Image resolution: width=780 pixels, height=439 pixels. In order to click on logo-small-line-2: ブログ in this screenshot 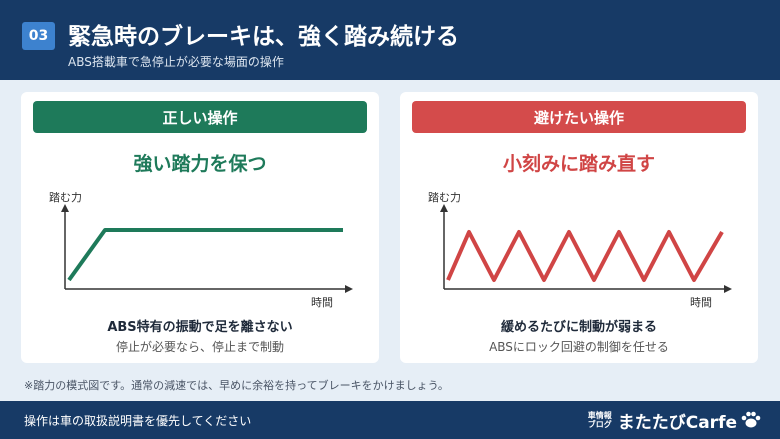, I will do `click(599, 424)`.